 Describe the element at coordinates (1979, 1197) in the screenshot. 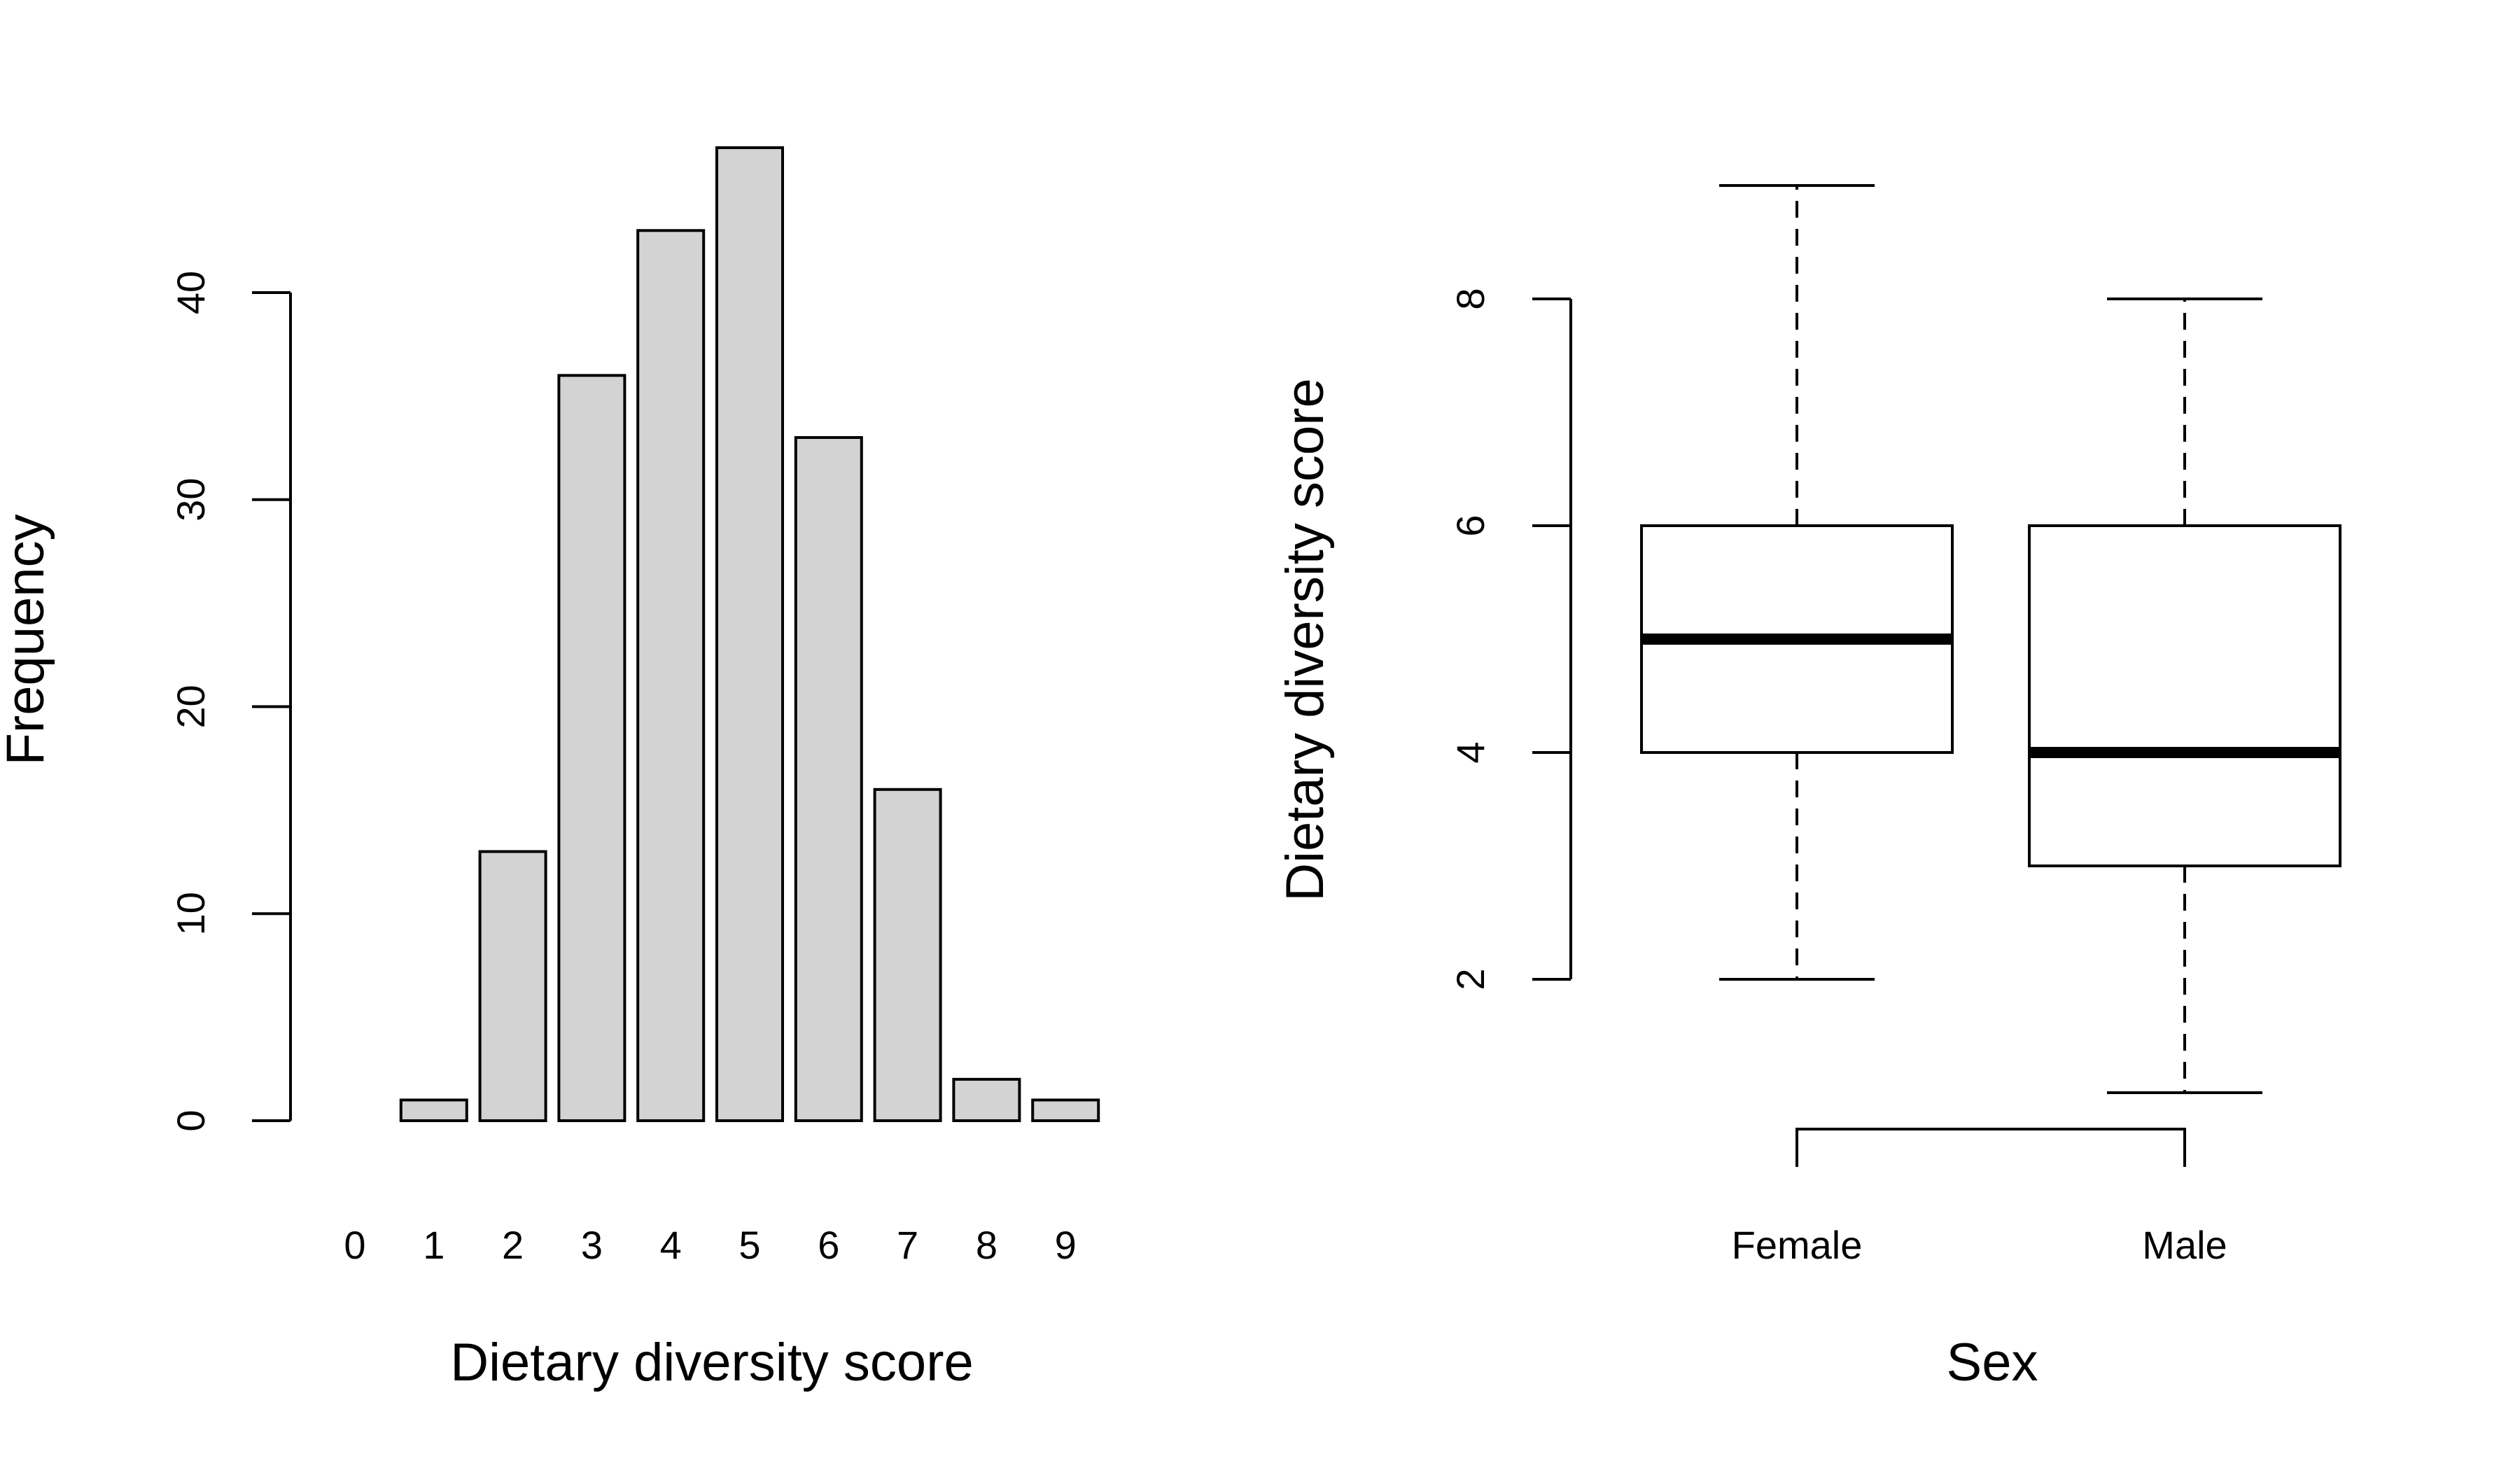

I see `boxplot-x-axis: Female Male` at that location.